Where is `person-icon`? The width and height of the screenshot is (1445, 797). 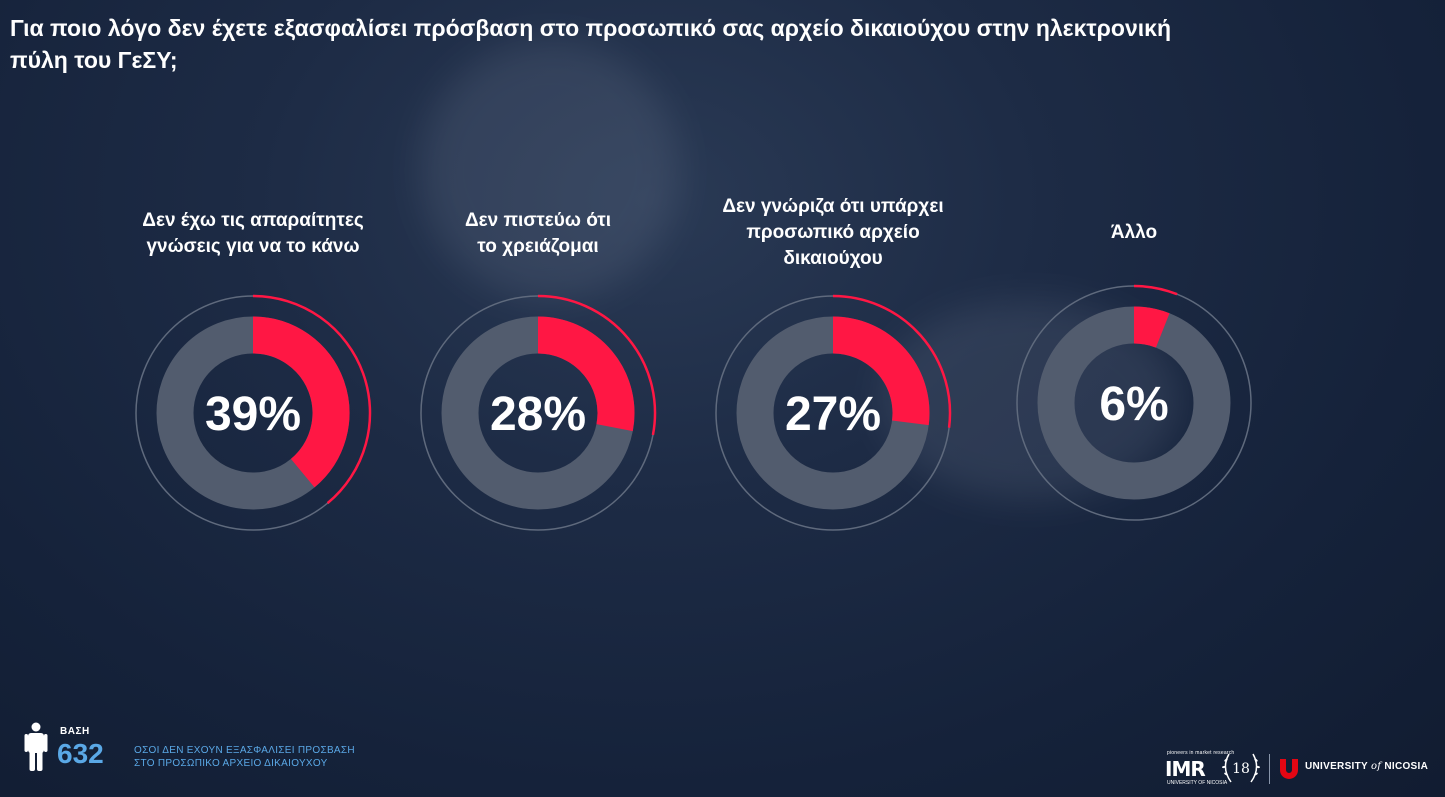
person-icon is located at coordinates (36, 746).